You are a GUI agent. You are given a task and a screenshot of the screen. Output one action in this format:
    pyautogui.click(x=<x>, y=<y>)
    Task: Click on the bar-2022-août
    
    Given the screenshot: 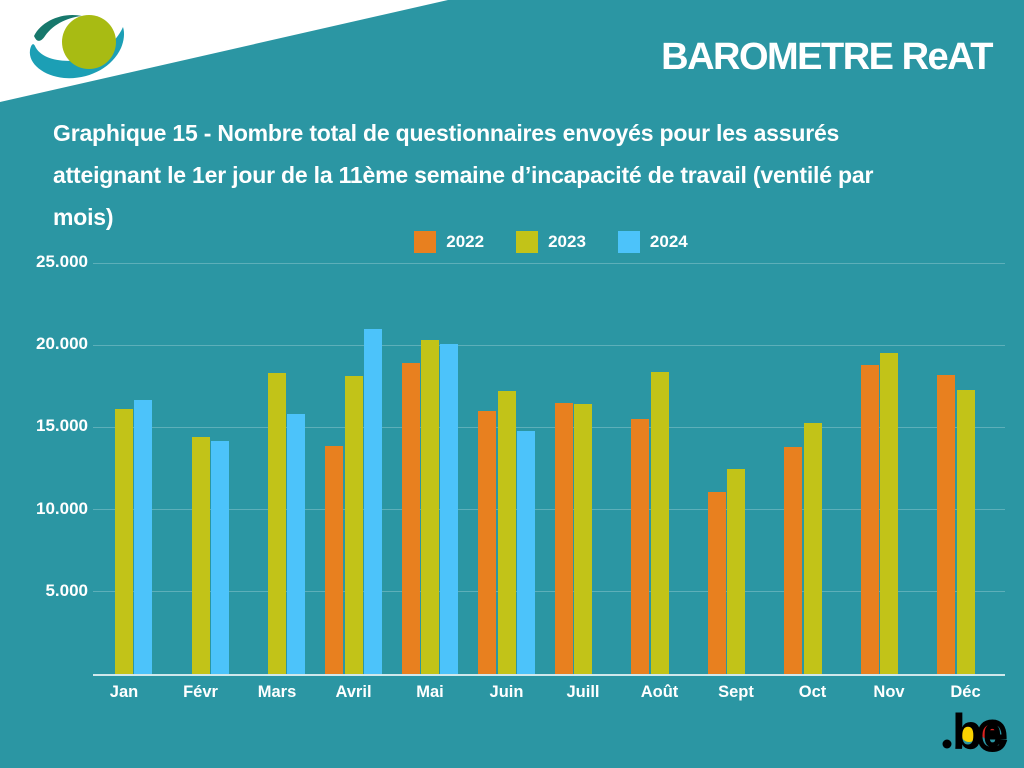 What is the action you would take?
    pyautogui.click(x=640, y=546)
    